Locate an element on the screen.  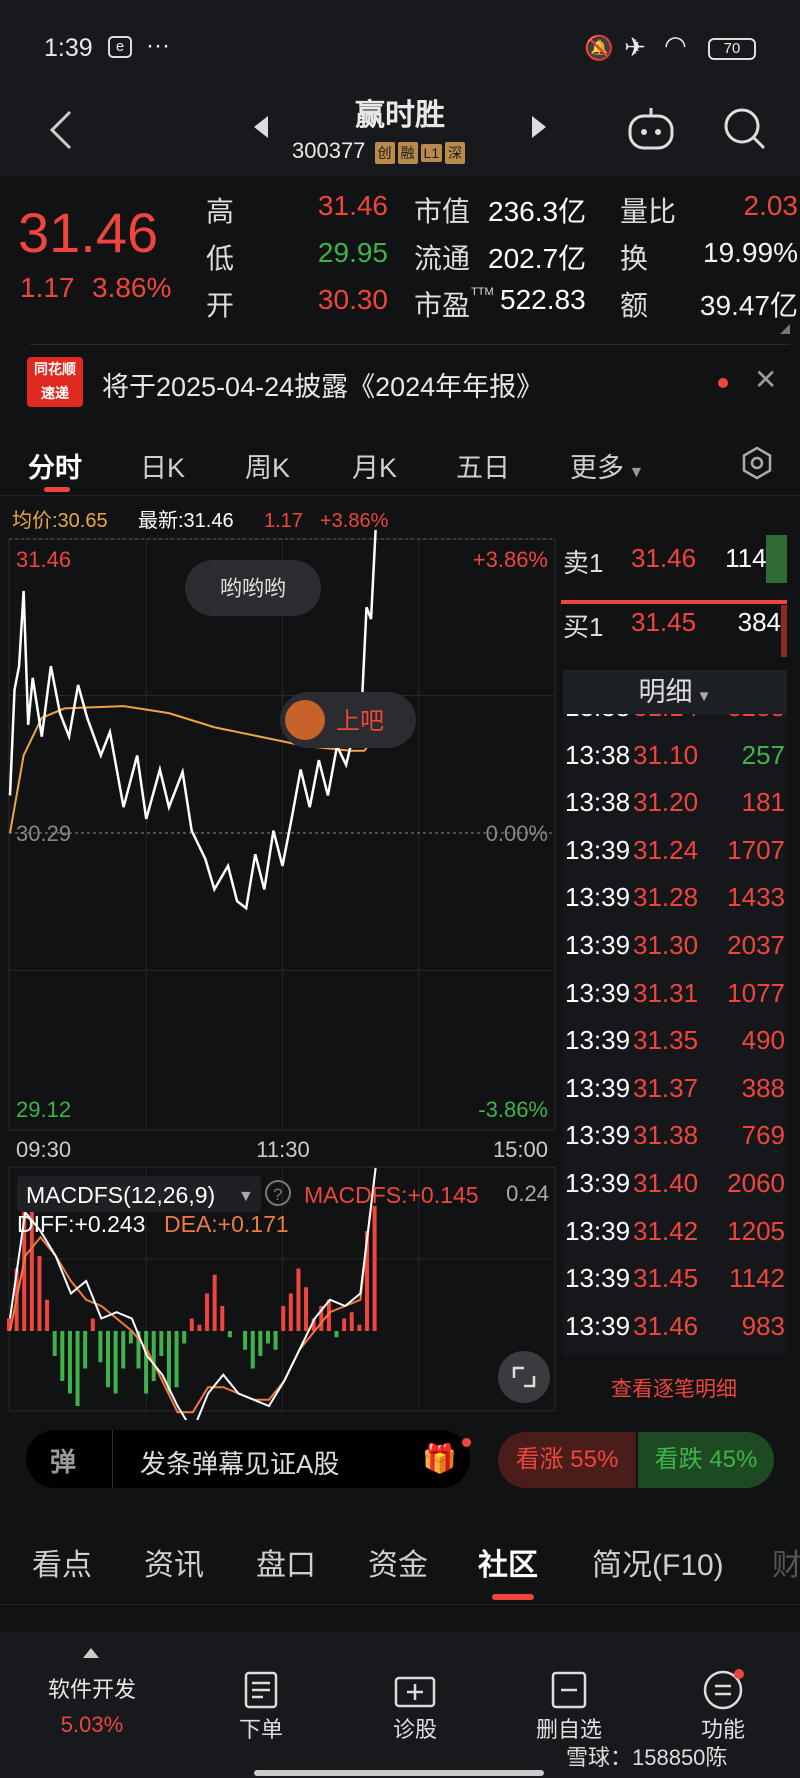
pct-top-label: +3.86% is located at coordinates (510, 559).